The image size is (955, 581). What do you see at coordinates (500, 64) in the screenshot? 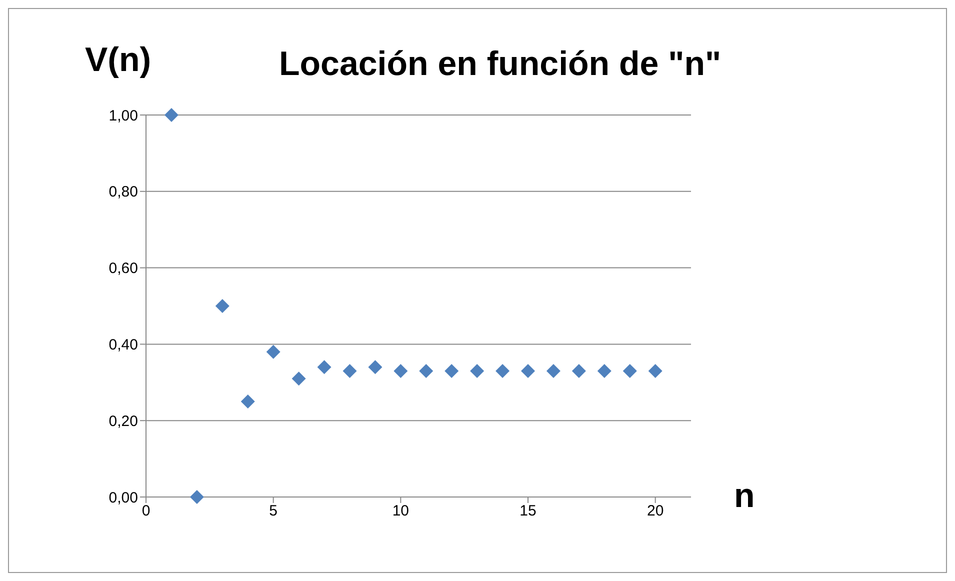
I see `chart-title: Locación en función de "n"` at bounding box center [500, 64].